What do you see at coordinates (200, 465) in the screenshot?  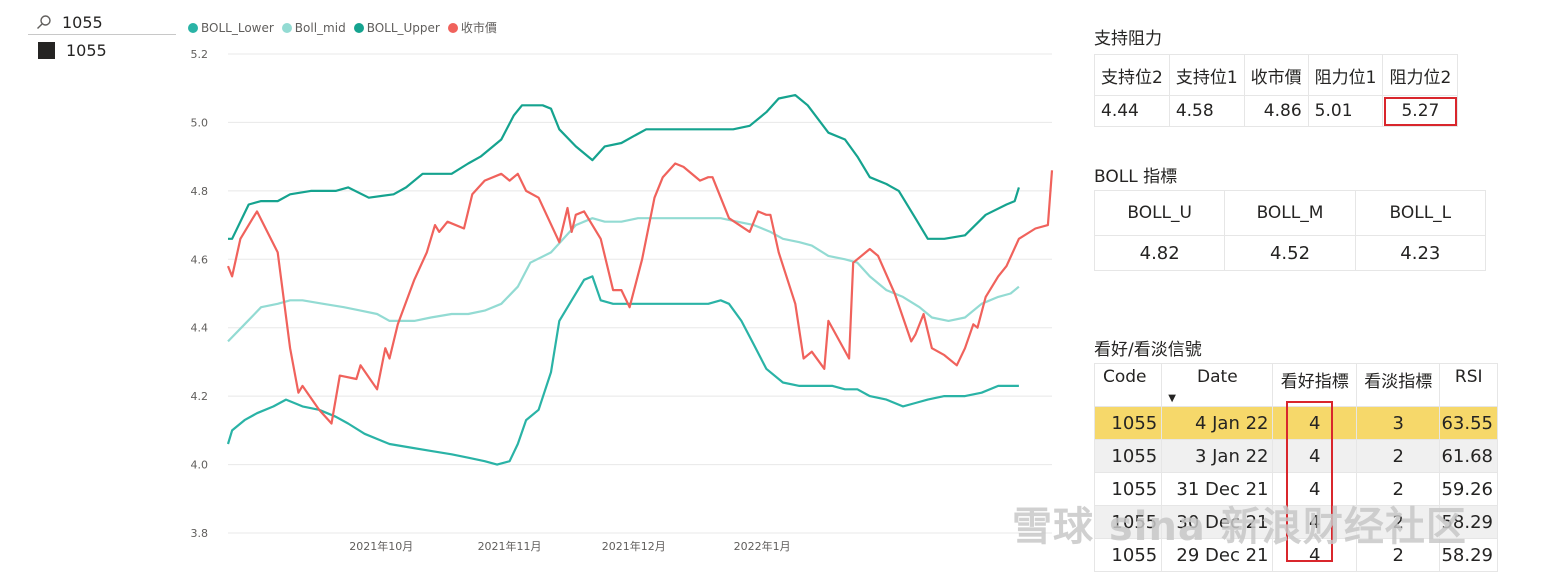 I see `y-tick-label: 4.0` at bounding box center [200, 465].